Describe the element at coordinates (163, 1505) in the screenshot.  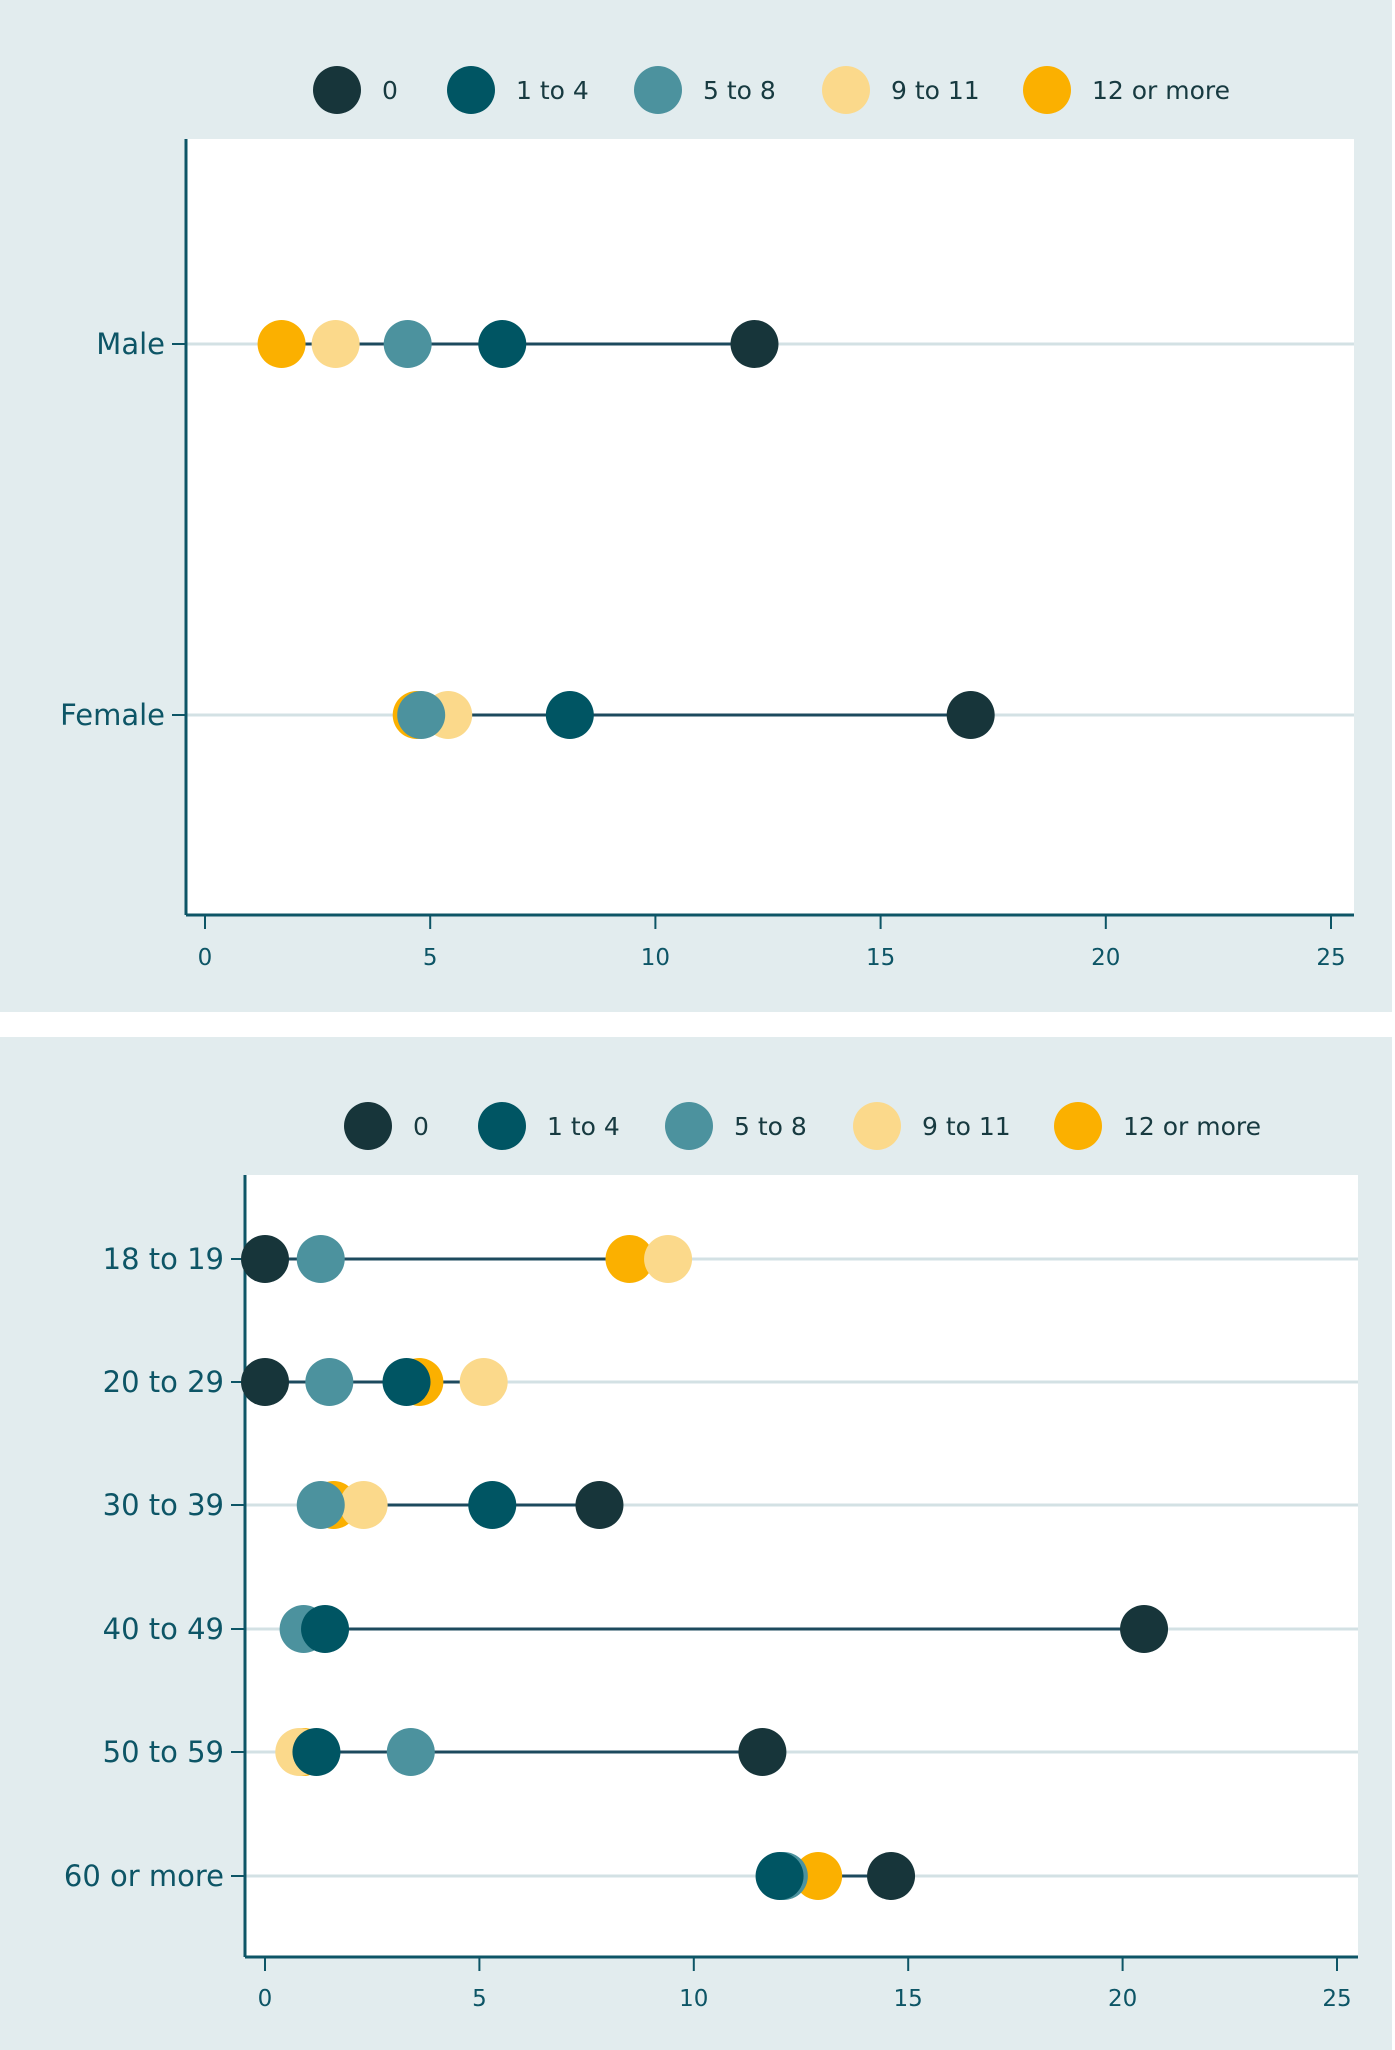
I see `category-label-30-to-39: 30 to 39` at that location.